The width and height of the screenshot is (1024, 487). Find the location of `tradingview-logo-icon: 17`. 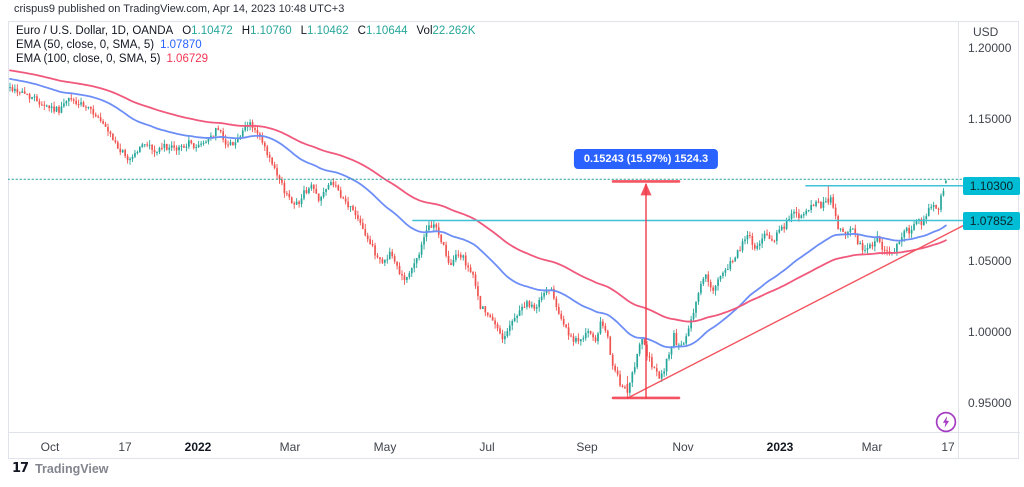

tradingview-logo-icon: 17 is located at coordinates (20, 468).